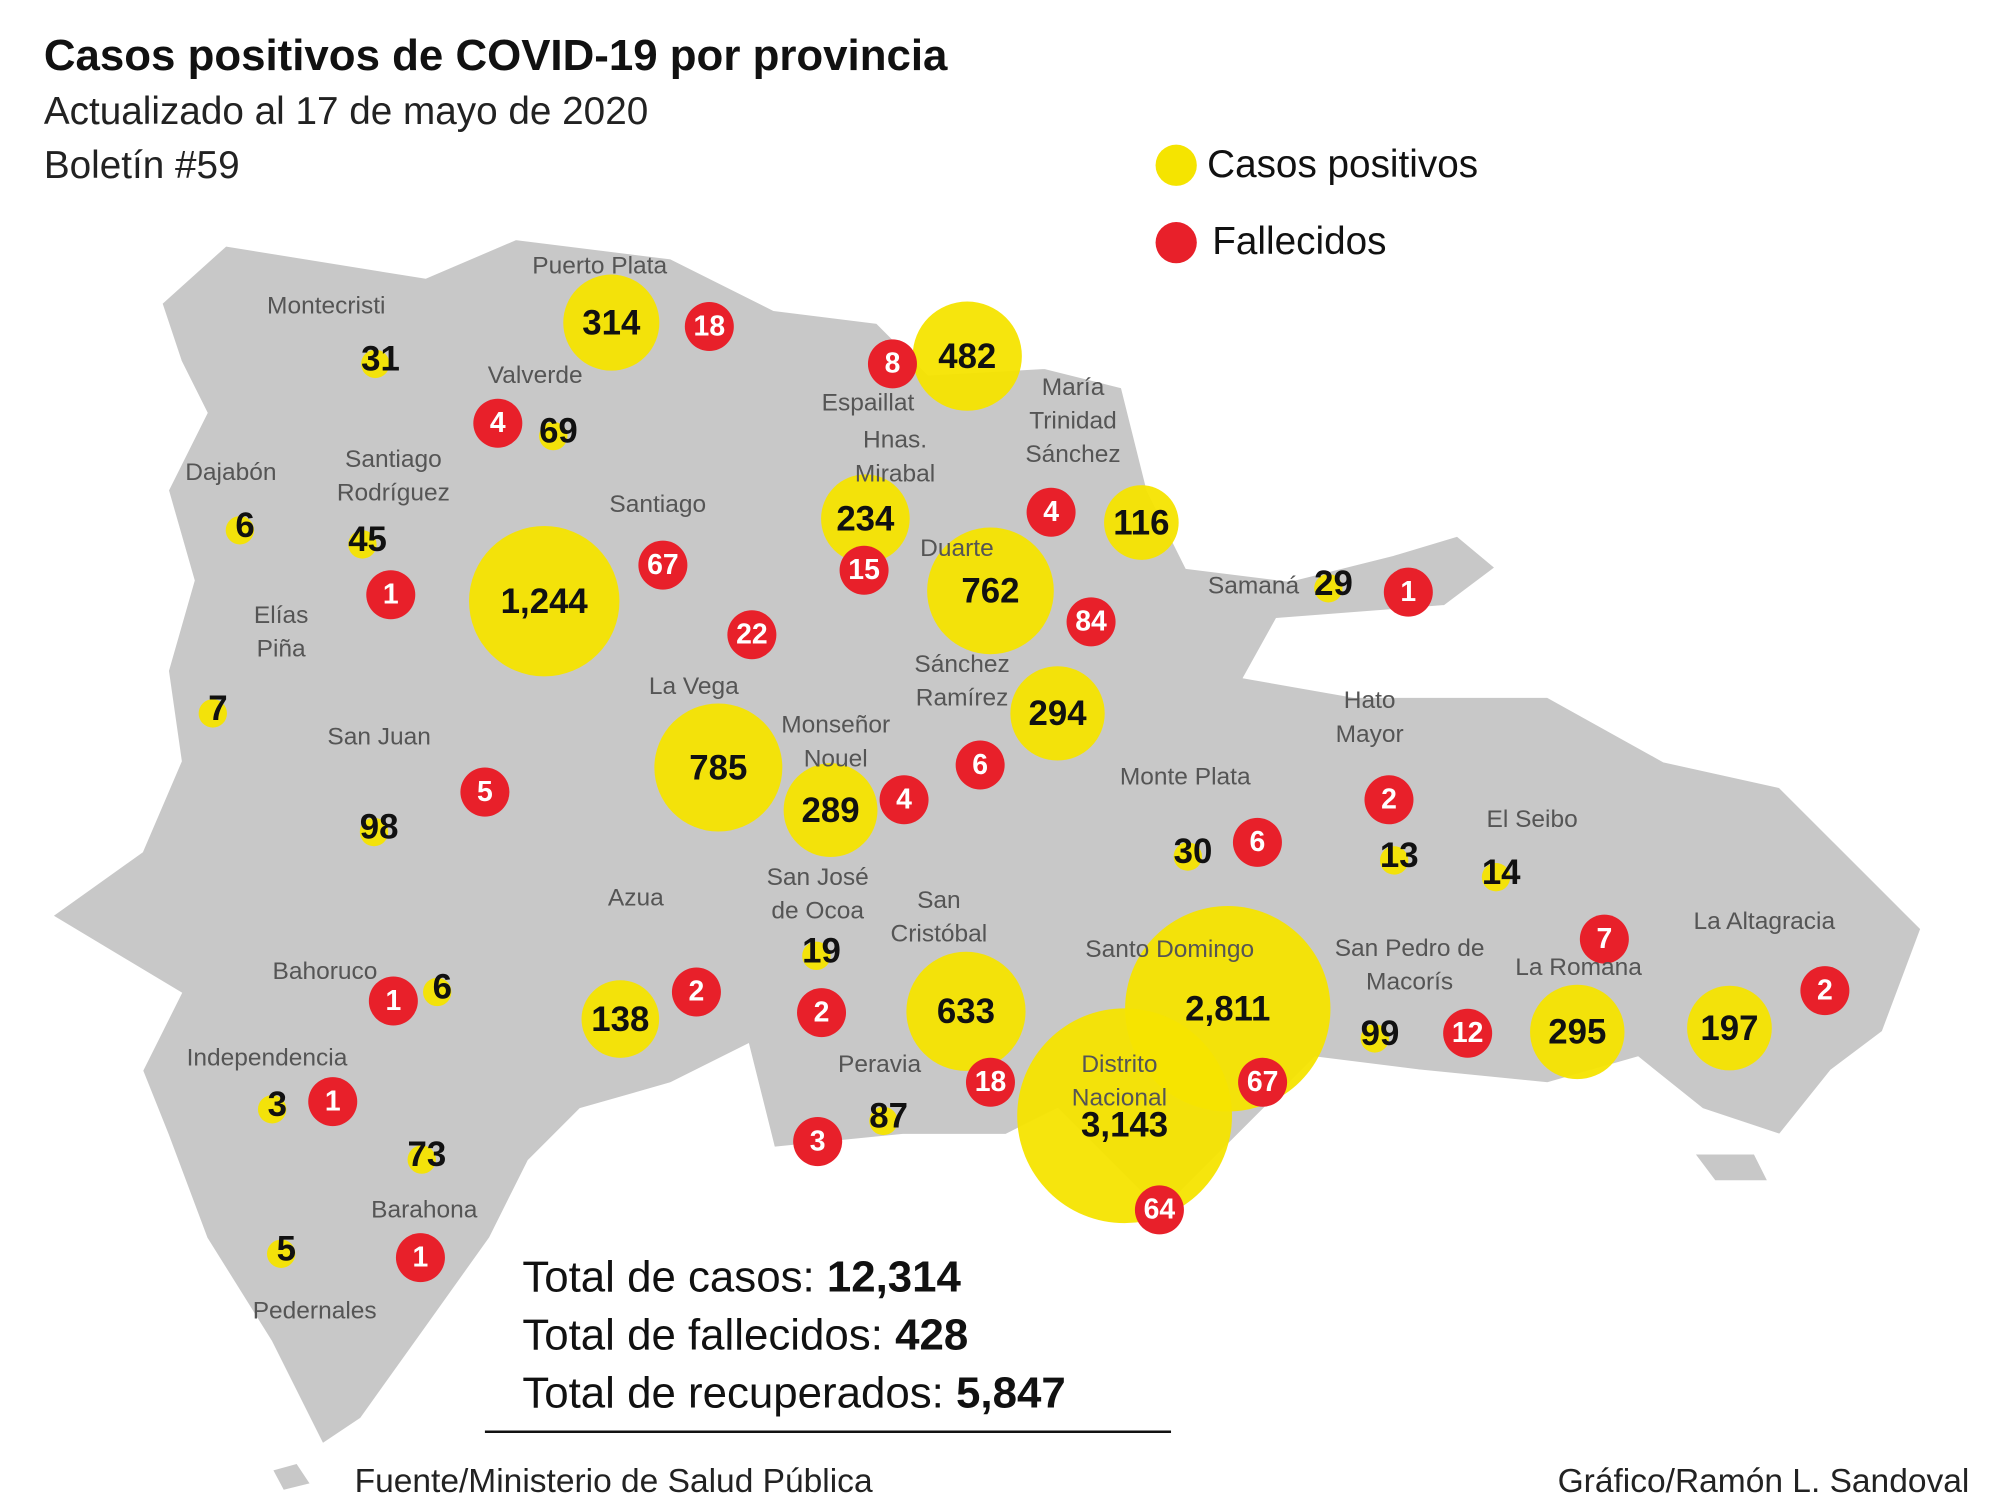 This screenshot has height=1499, width=1999. I want to click on province-name: Independencia, so click(267, 1057).